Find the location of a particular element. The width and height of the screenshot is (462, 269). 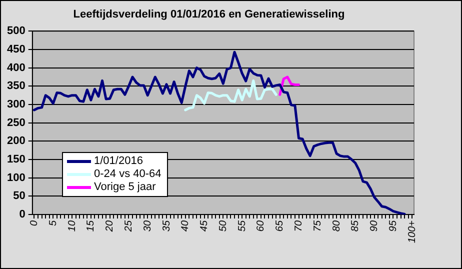

x-tick-label: 10 is located at coordinates (72, 226).